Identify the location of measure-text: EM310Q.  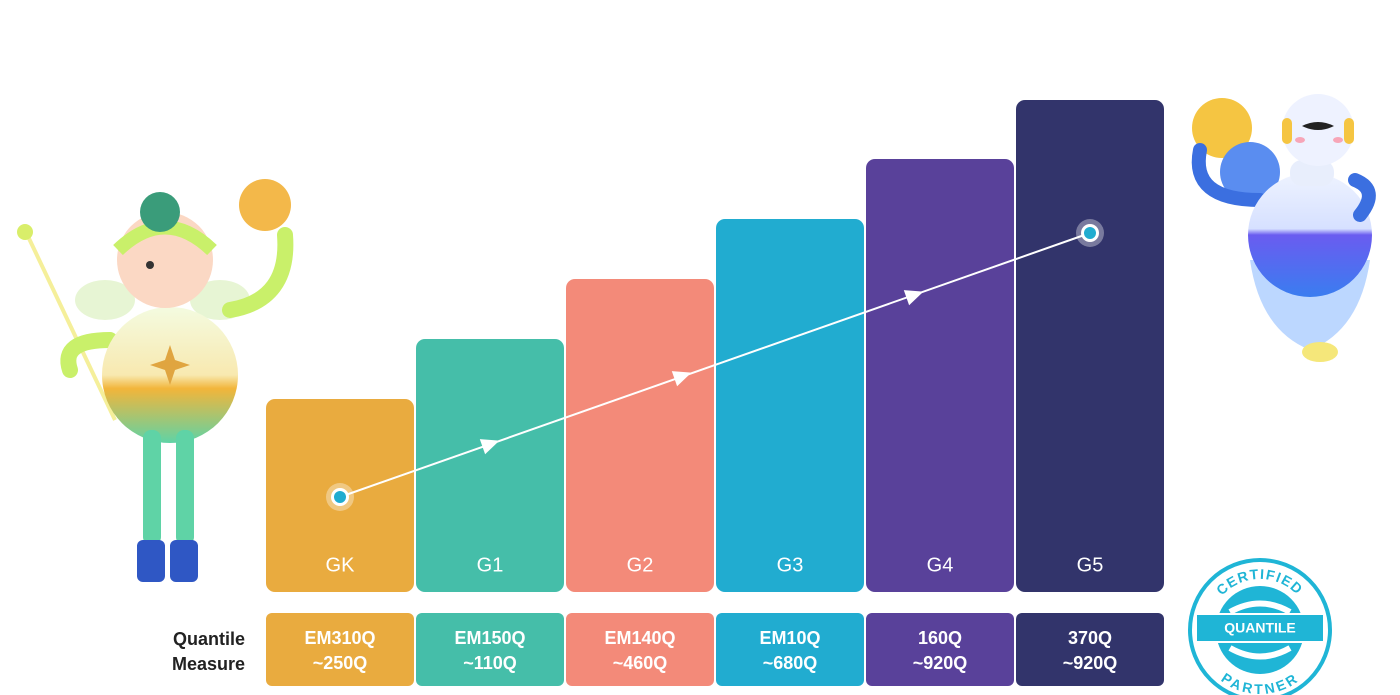
(339, 638).